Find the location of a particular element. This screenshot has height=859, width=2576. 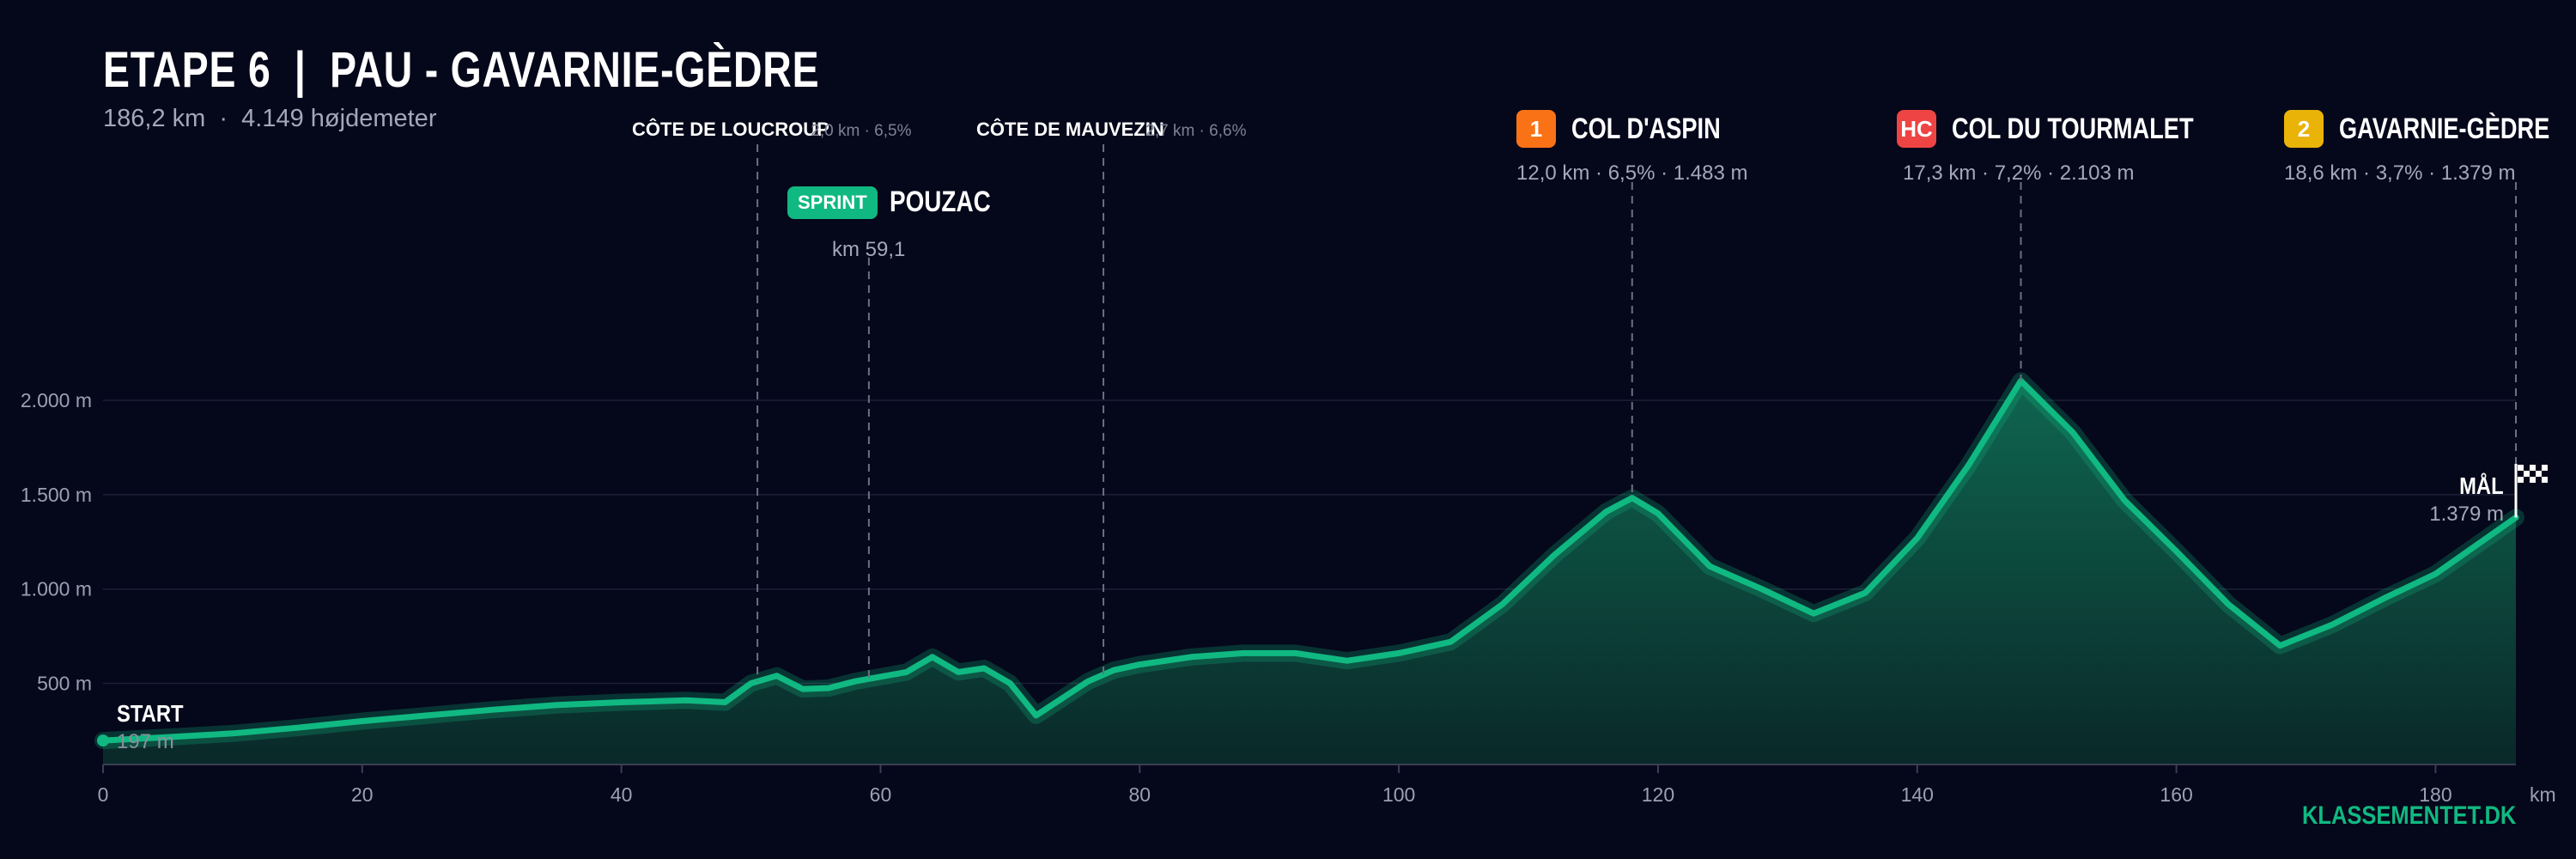

y-tick-label: 1.000 m is located at coordinates (56, 589).